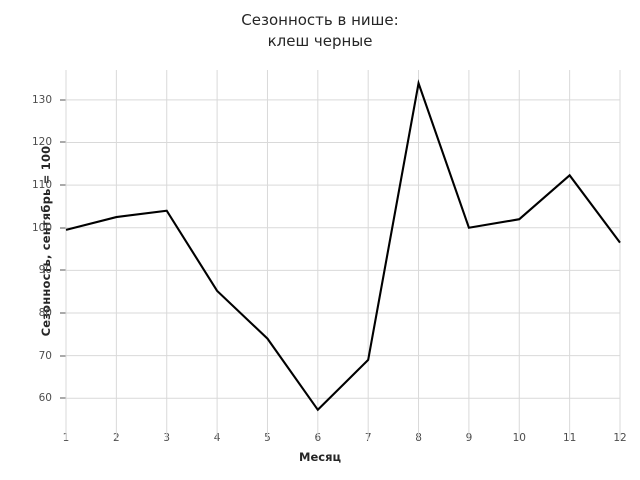  I want to click on y-tick-label: 90, so click(45, 270).